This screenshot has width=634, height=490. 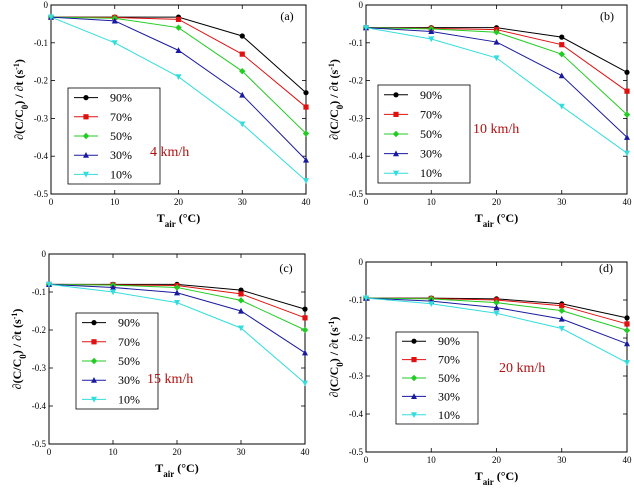 I want to click on panel-label: (b), so click(x=607, y=16).